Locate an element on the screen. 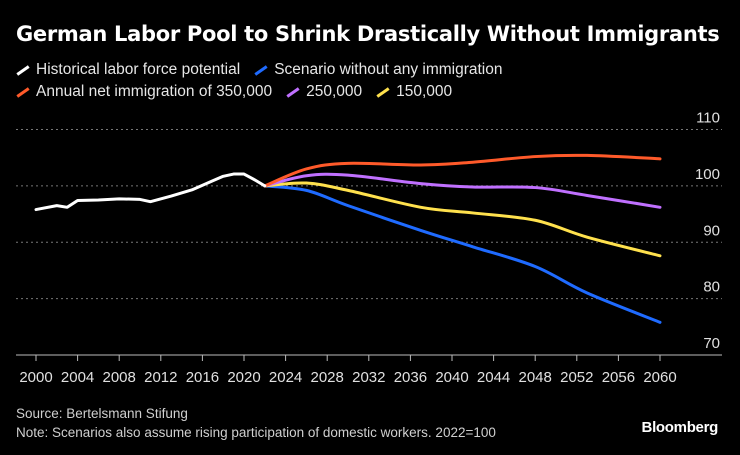  x-tick-label: 2056 is located at coordinates (618, 377).